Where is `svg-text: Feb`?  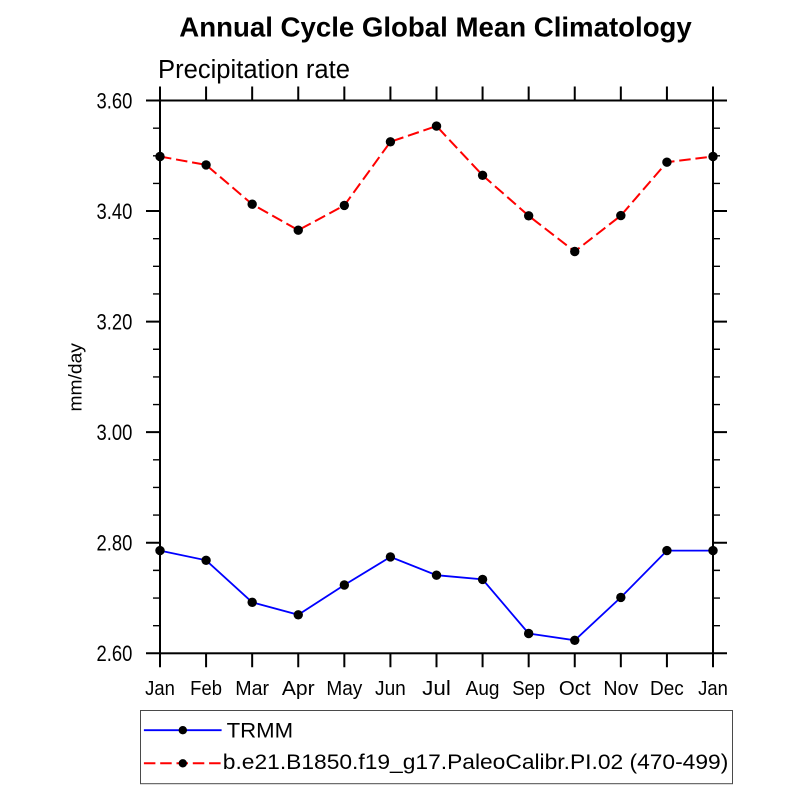 svg-text: Feb is located at coordinates (206, 688).